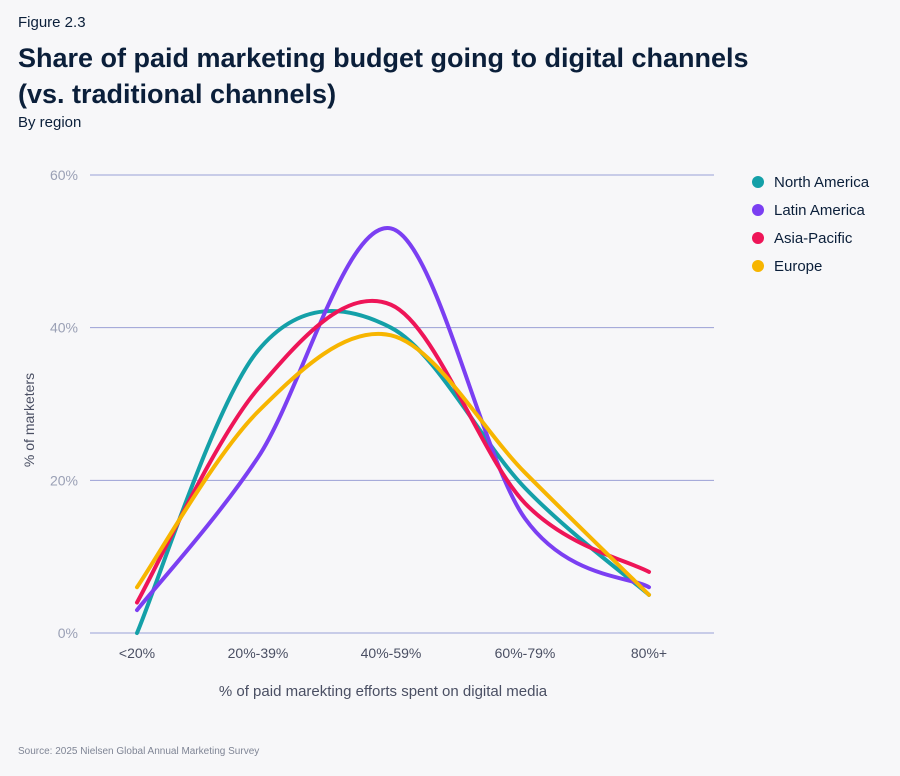 The height and width of the screenshot is (776, 900). Describe the element at coordinates (813, 238) in the screenshot. I see `legend-label: Asia-Pacific` at that location.